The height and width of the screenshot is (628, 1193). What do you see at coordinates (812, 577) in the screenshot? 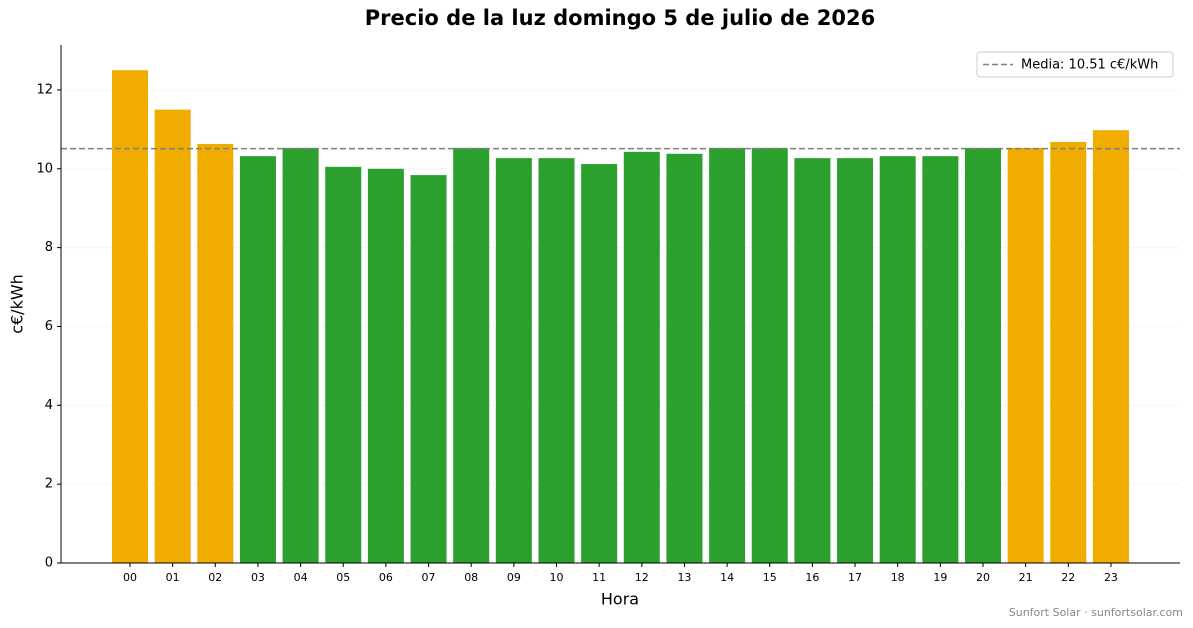
I see `x-tick-label: 16` at bounding box center [812, 577].